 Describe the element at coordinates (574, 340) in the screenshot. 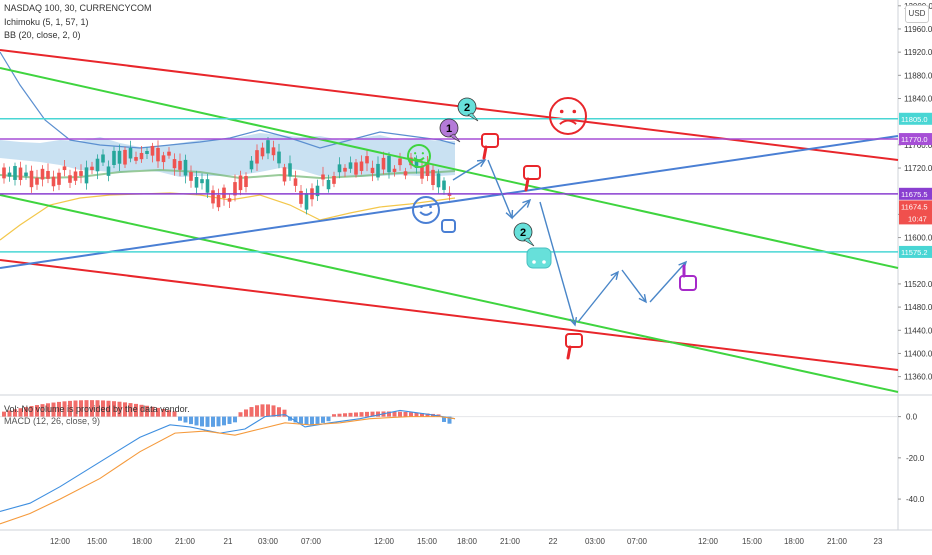

I see `red-hand-palm` at that location.